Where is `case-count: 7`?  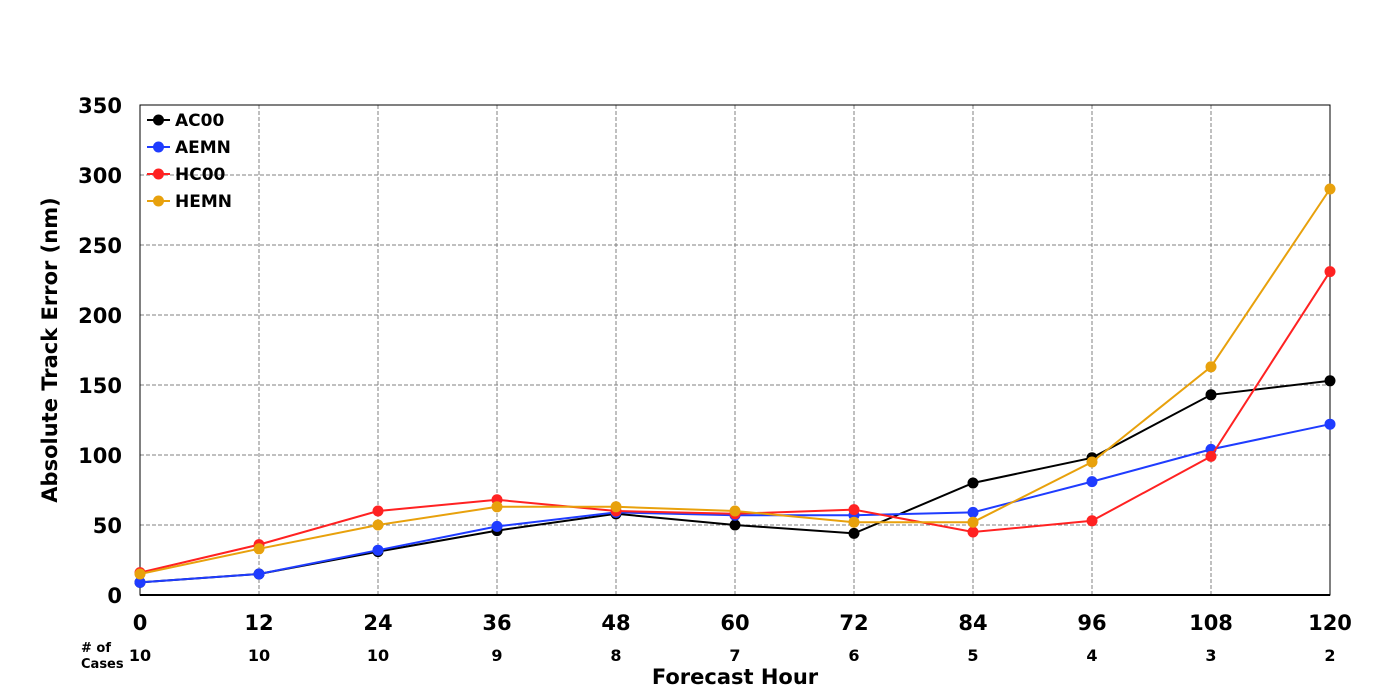
case-count: 7 is located at coordinates (734, 655).